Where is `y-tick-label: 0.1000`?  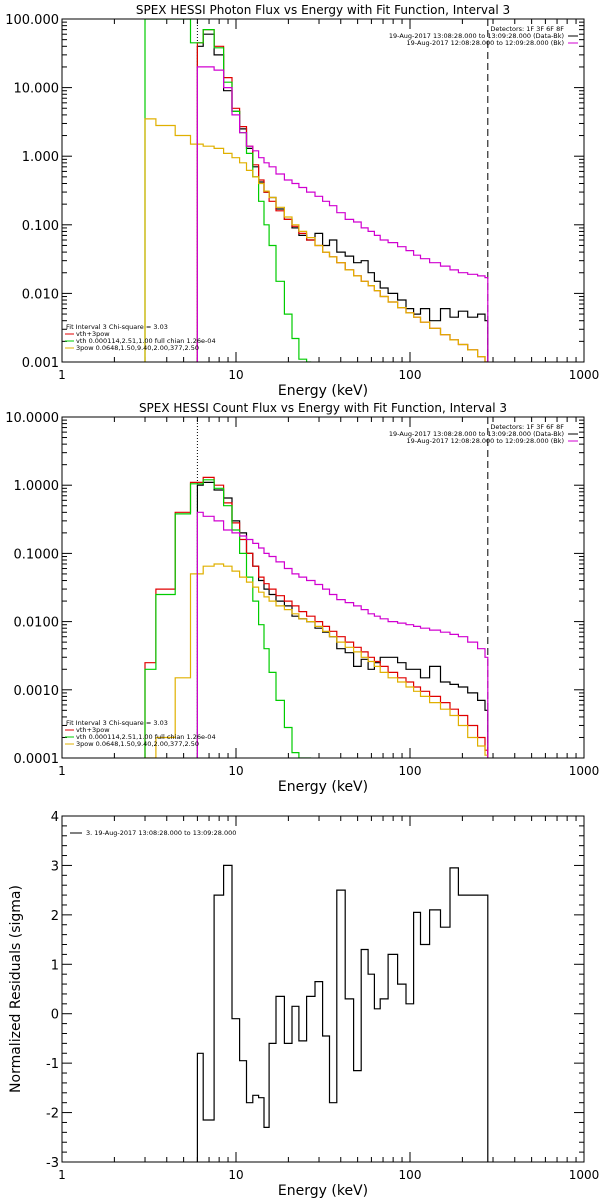 y-tick-label: 0.1000 is located at coordinates (37, 554).